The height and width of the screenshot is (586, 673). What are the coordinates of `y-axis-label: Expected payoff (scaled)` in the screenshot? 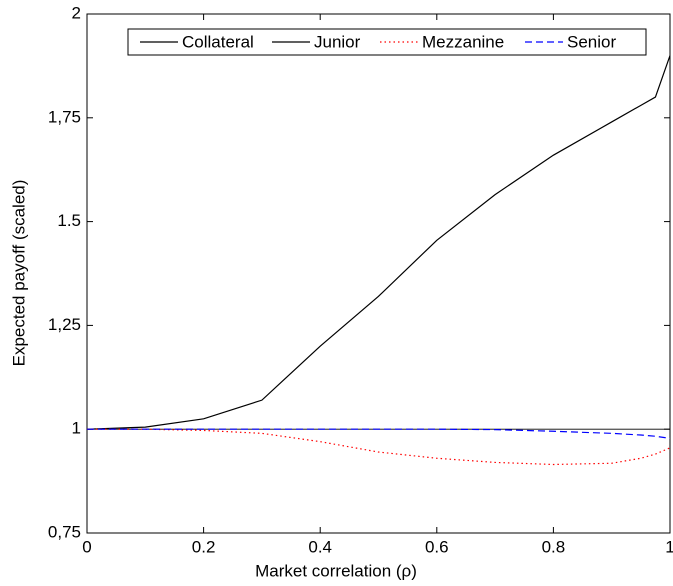 It's located at (18, 273).